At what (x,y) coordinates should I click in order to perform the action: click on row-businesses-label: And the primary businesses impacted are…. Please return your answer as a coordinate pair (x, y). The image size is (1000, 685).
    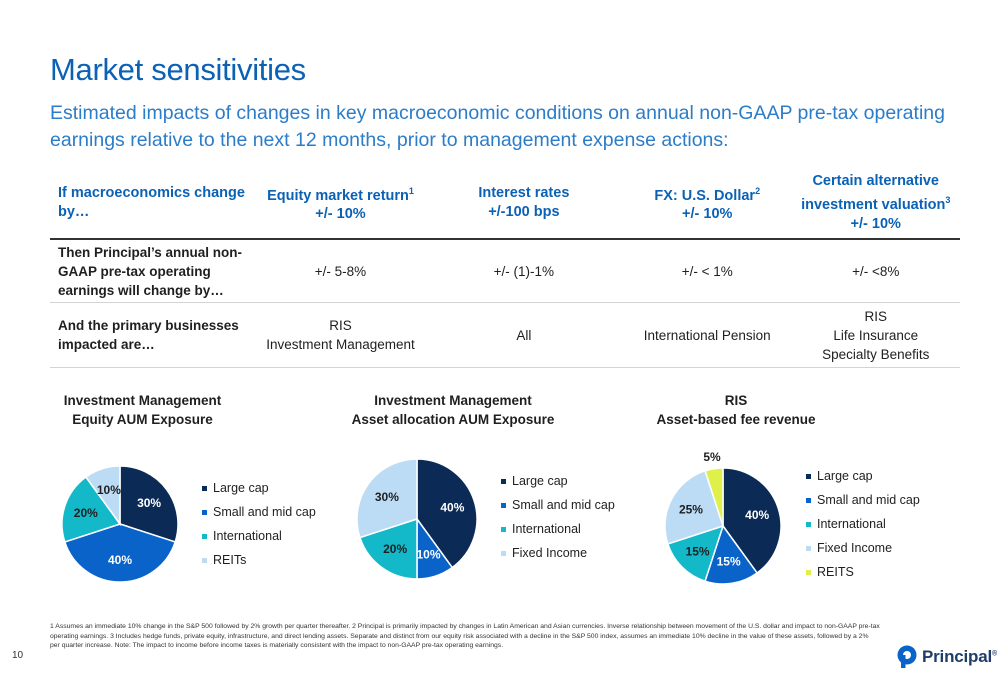
    Looking at the image, I should click on (148, 335).